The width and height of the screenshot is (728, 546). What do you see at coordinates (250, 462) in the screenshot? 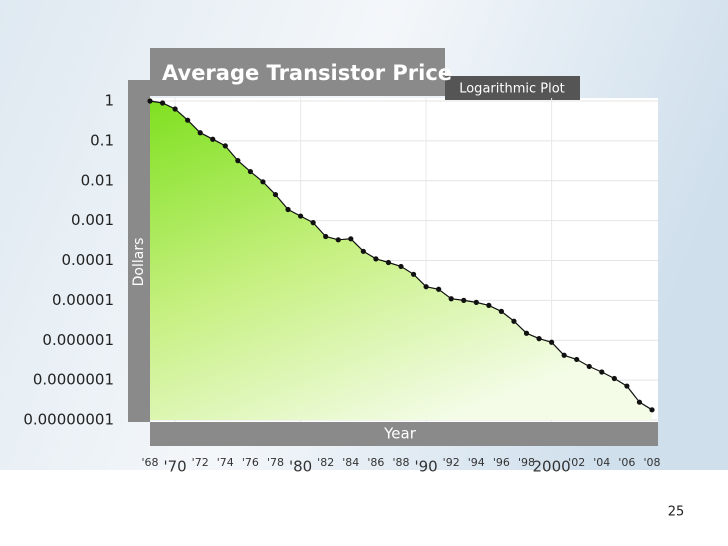
I see `x-tick-label: '76` at bounding box center [250, 462].